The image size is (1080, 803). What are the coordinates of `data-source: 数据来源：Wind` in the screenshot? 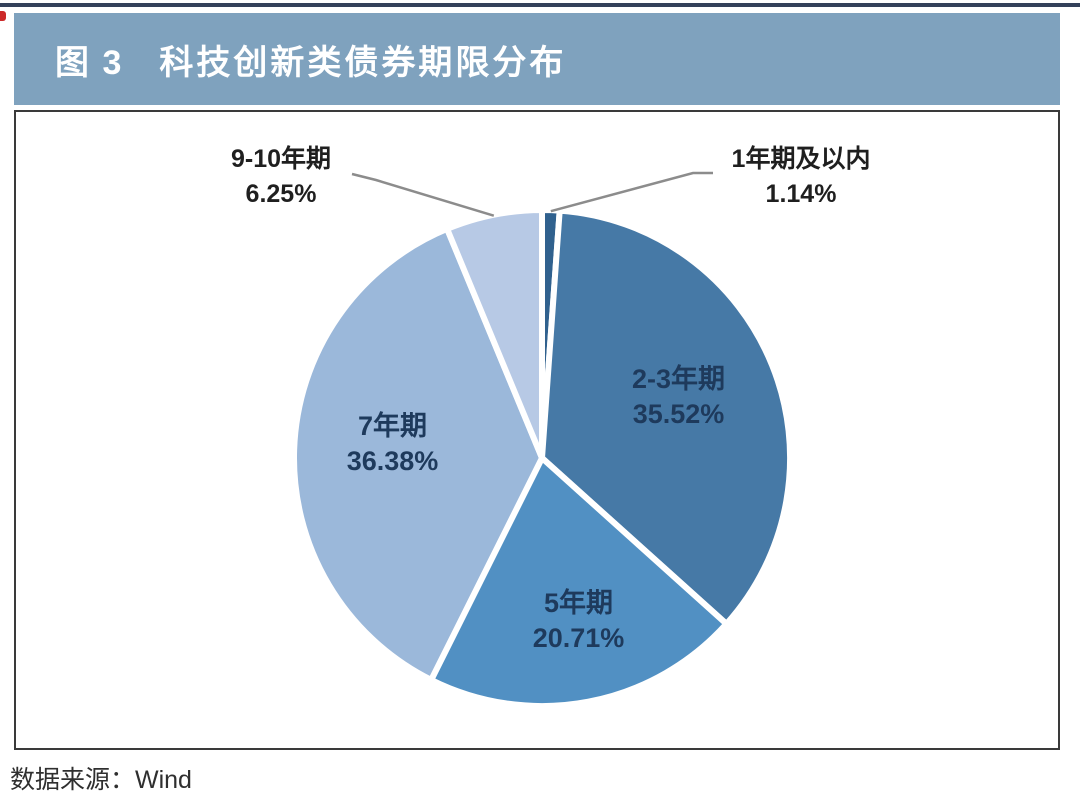 It's located at (540, 778).